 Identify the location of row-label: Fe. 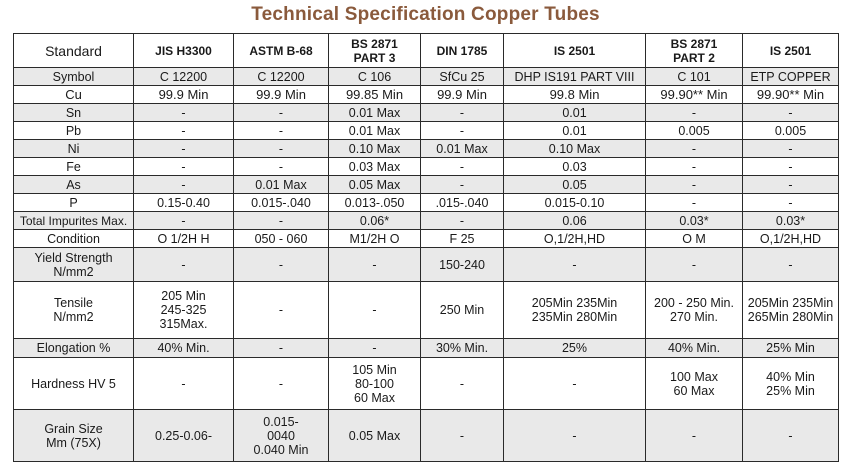
(73, 166).